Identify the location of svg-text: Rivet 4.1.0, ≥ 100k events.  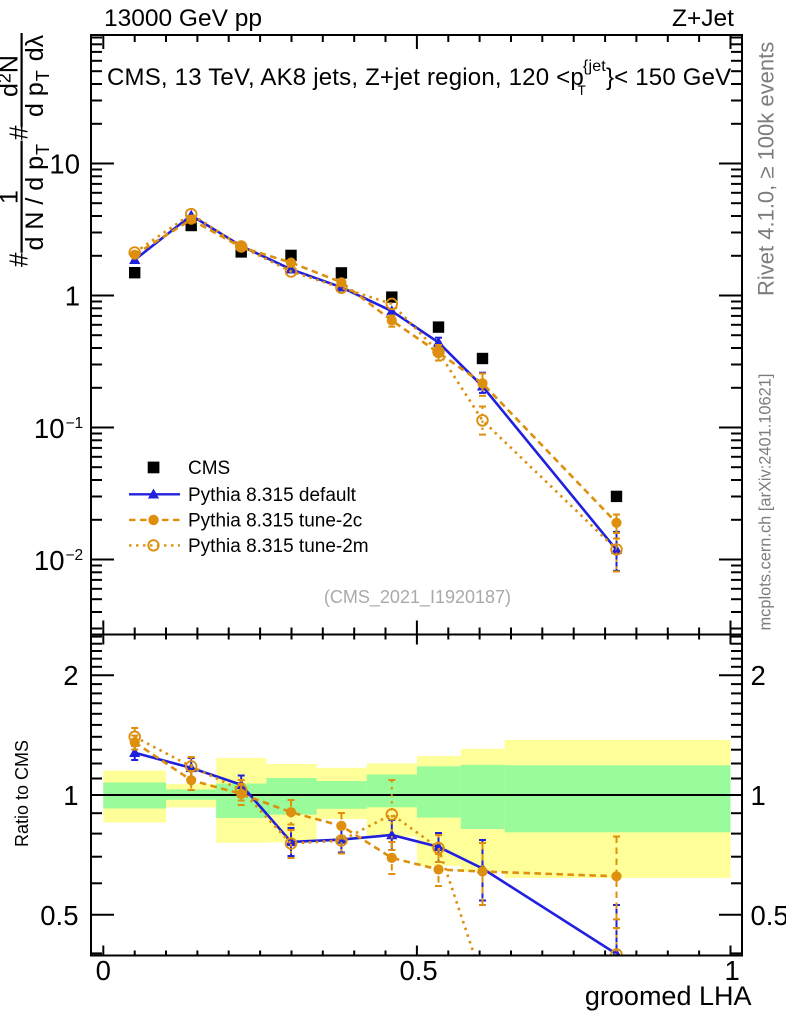
(766, 169).